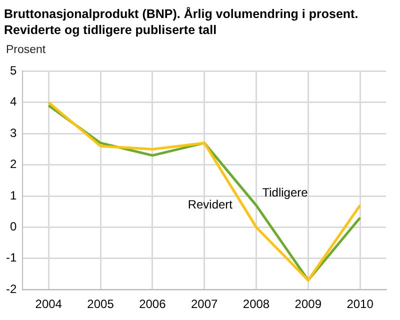  Describe the element at coordinates (13, 164) in the screenshot. I see `y-tick-label: 2` at that location.